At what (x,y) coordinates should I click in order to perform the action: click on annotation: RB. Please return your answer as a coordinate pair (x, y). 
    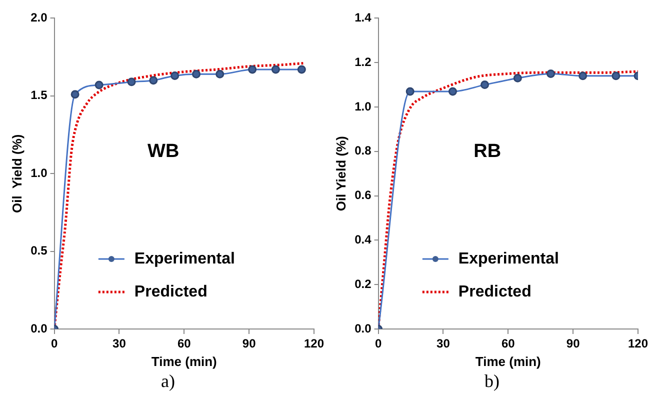
    Looking at the image, I should click on (488, 151).